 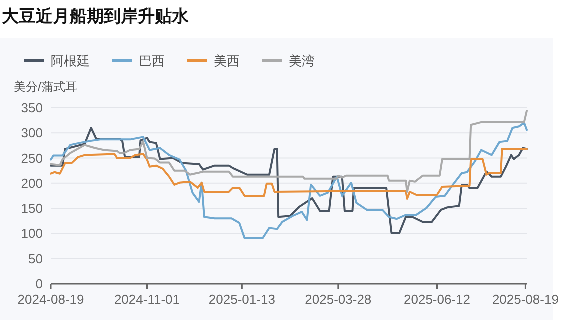 I want to click on y-tick-label: 200, so click(x=32, y=183).